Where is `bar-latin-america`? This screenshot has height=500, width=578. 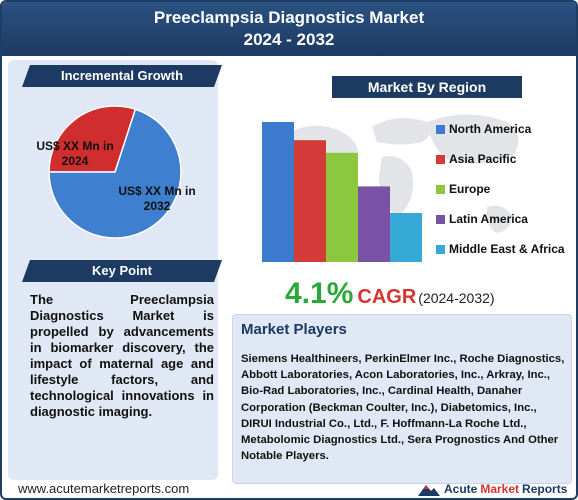
bar-latin-america is located at coordinates (374, 224).